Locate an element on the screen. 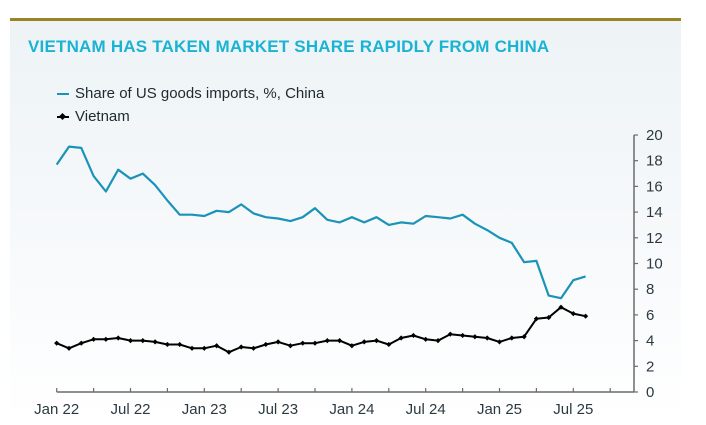 This screenshot has width=706, height=425. legend-item-vietnam: Vietnam is located at coordinates (190, 116).